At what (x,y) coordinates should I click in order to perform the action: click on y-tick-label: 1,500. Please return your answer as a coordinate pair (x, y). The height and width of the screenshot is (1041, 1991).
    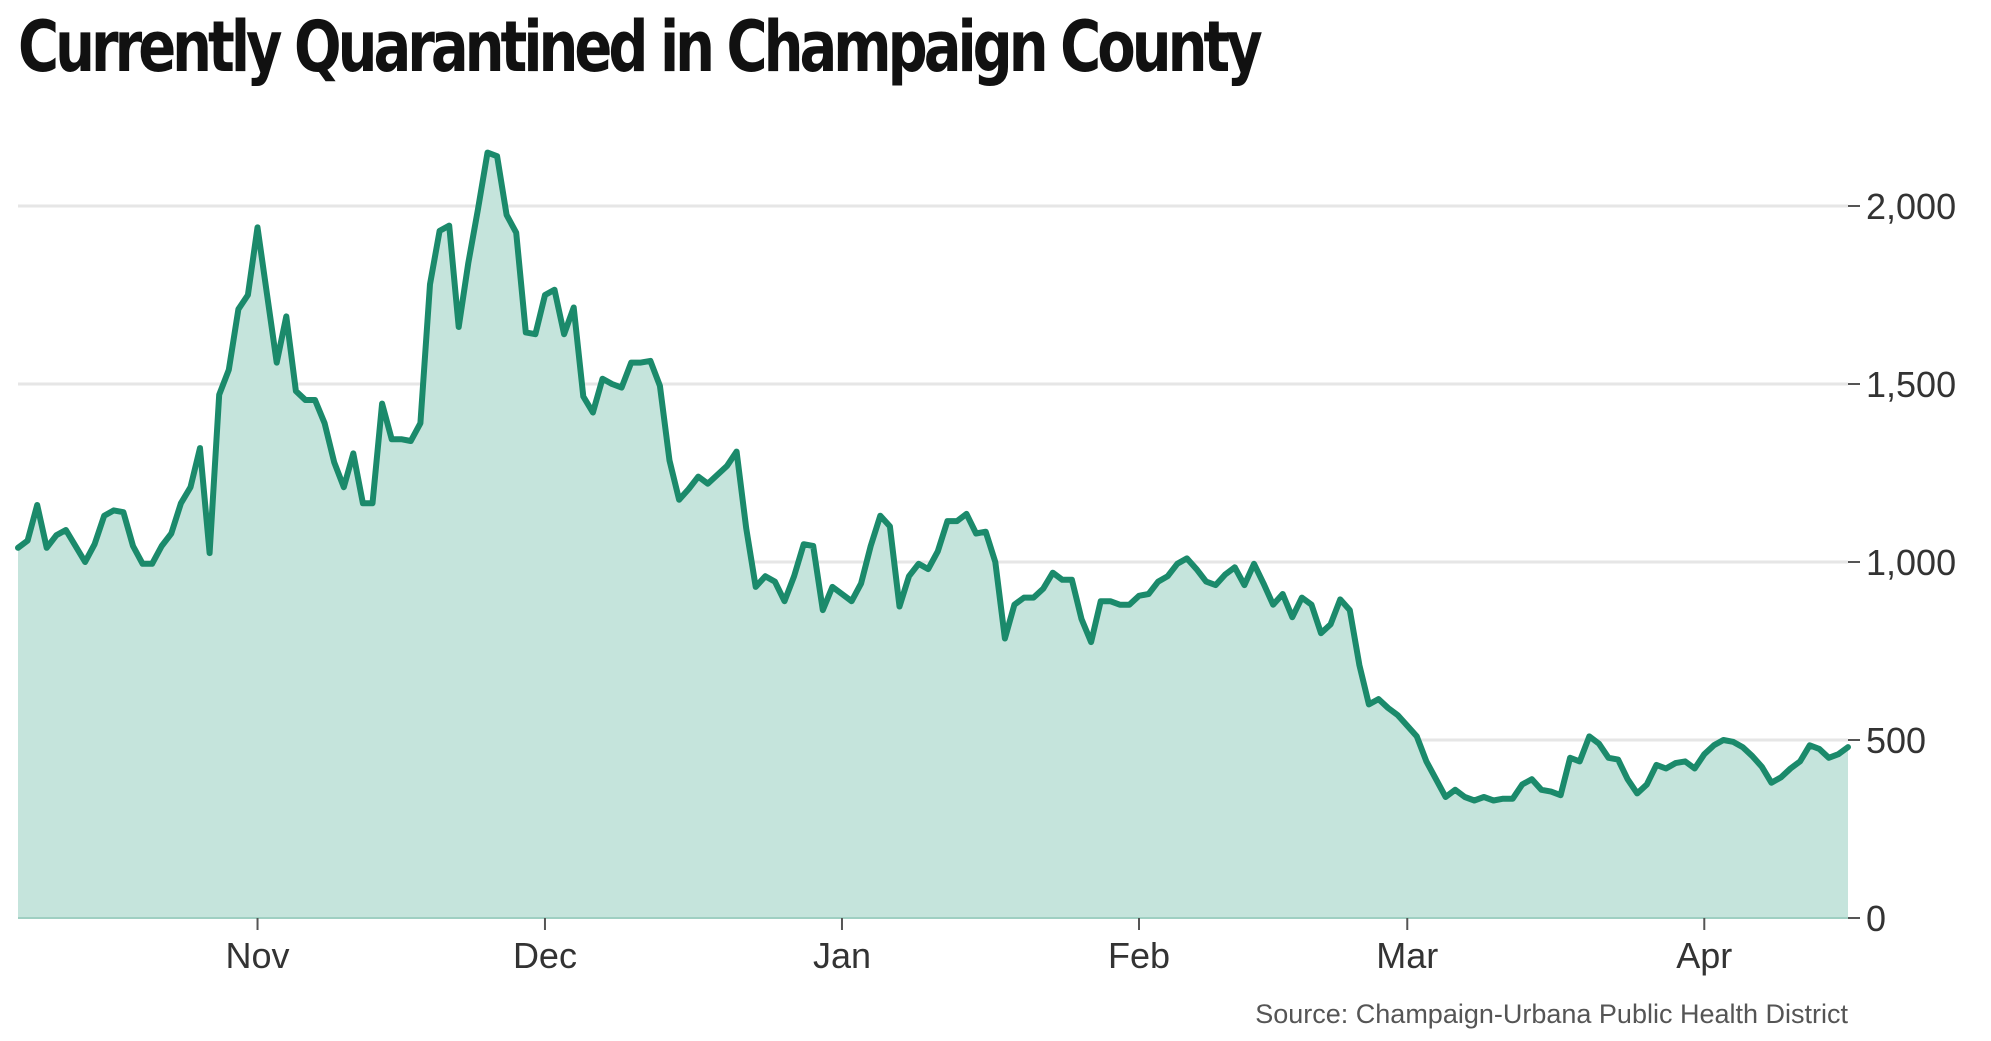
    Looking at the image, I should click on (1911, 384).